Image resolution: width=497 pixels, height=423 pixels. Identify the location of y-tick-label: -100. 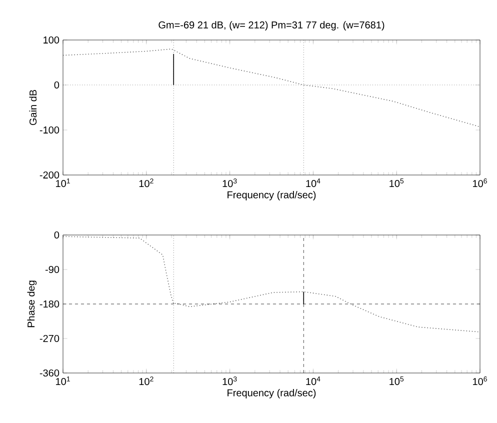
(50, 130).